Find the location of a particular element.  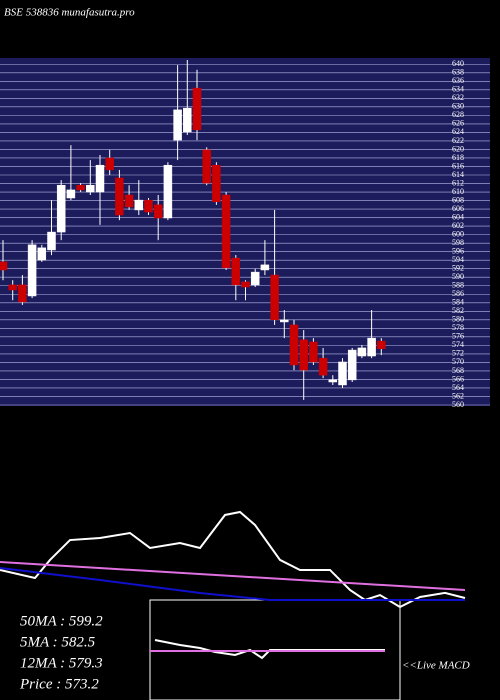

y-tick-label: 612 is located at coordinates (458, 182).